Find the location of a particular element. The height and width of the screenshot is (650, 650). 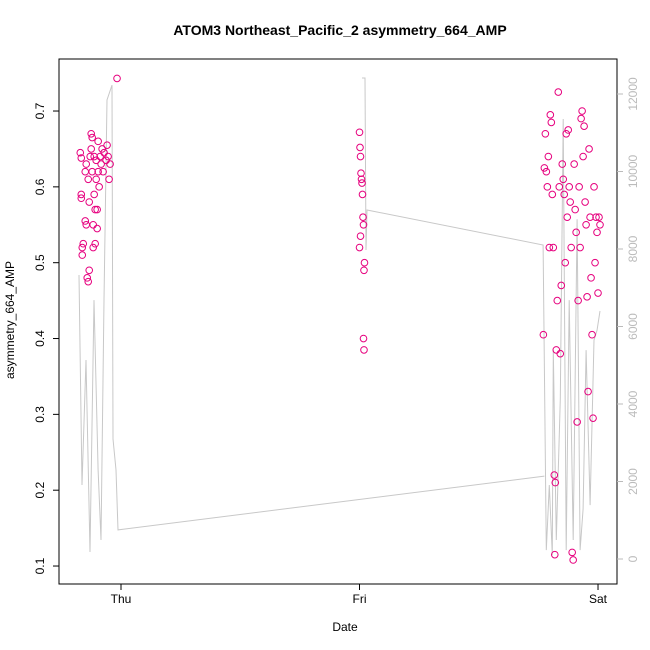

y-tick-label: 0.5 is located at coordinates (40, 262).